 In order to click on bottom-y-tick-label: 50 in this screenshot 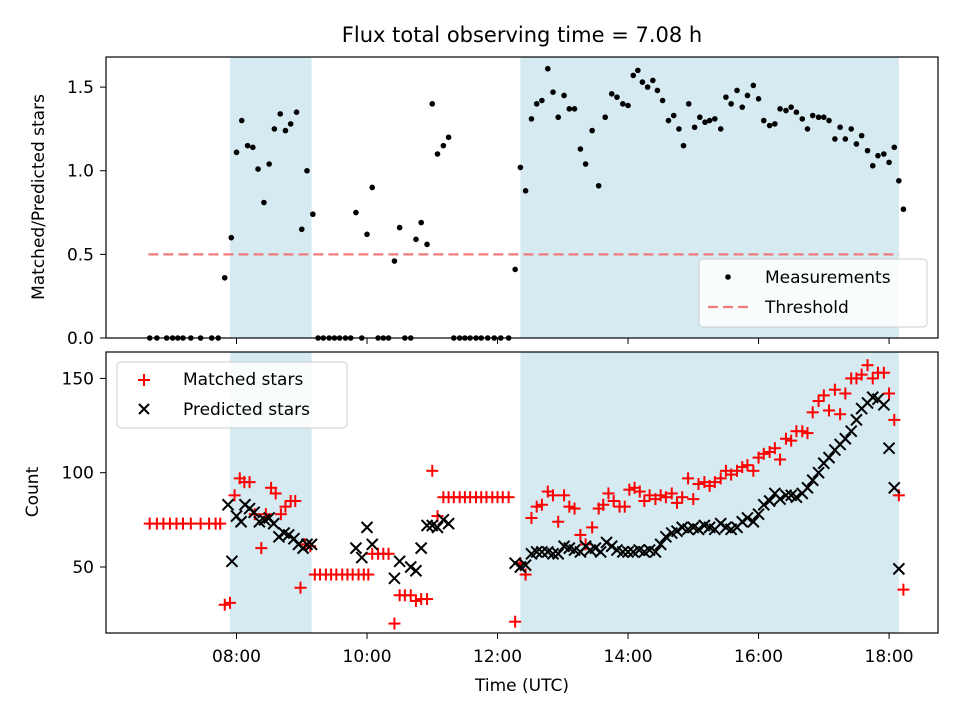, I will do `click(83, 568)`.